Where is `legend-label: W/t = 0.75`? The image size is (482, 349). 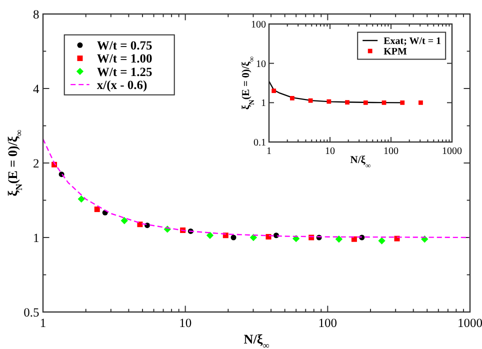 legend-label: W/t = 0.75 is located at coordinates (124, 45).